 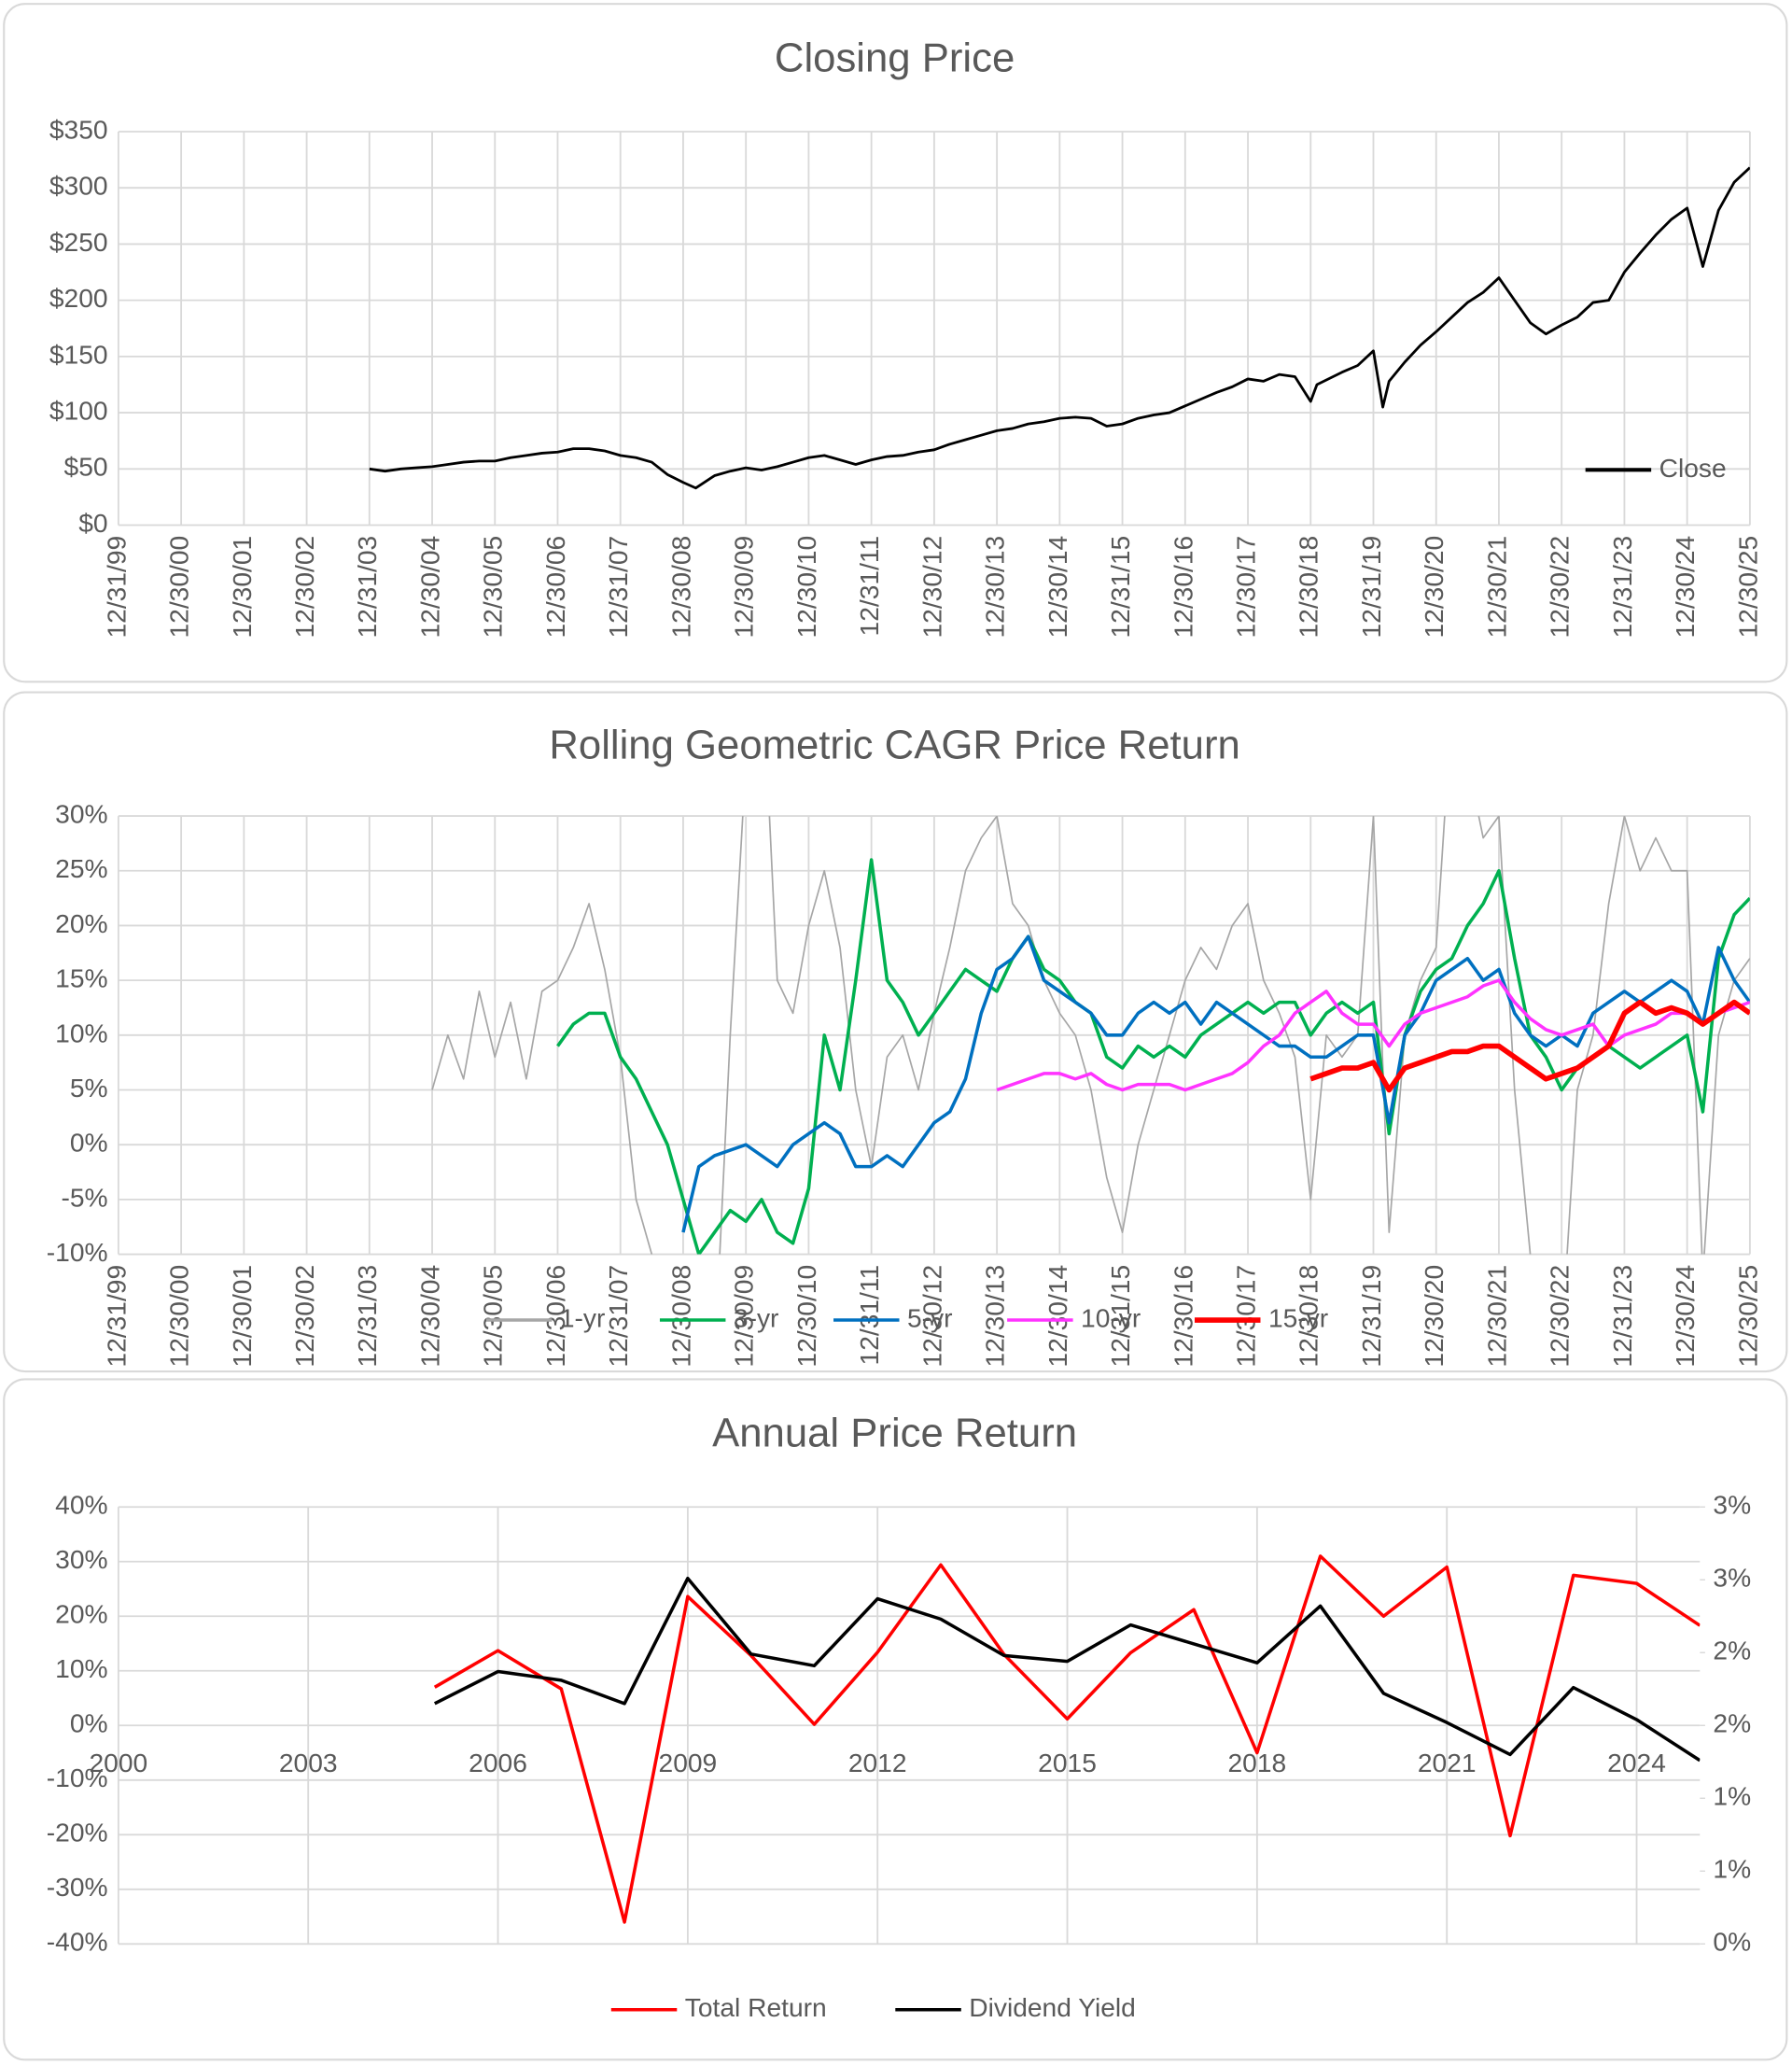 I want to click on y-tick-label: $50, so click(x=86, y=467).